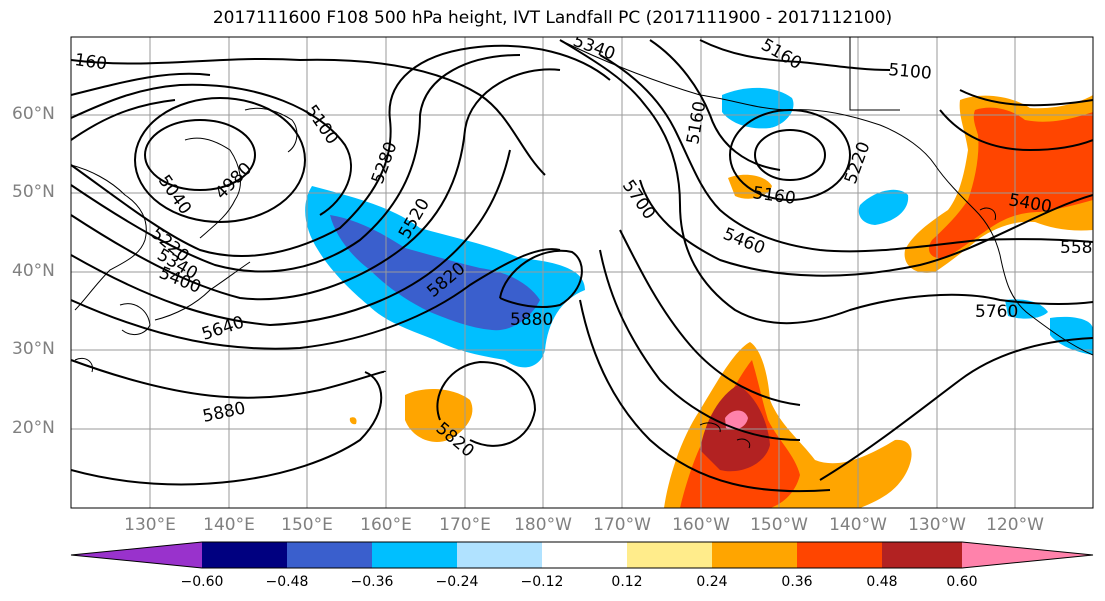 This screenshot has height=601, width=1105. Describe the element at coordinates (543, 525) in the screenshot. I see `lon-label: 180°W` at that location.